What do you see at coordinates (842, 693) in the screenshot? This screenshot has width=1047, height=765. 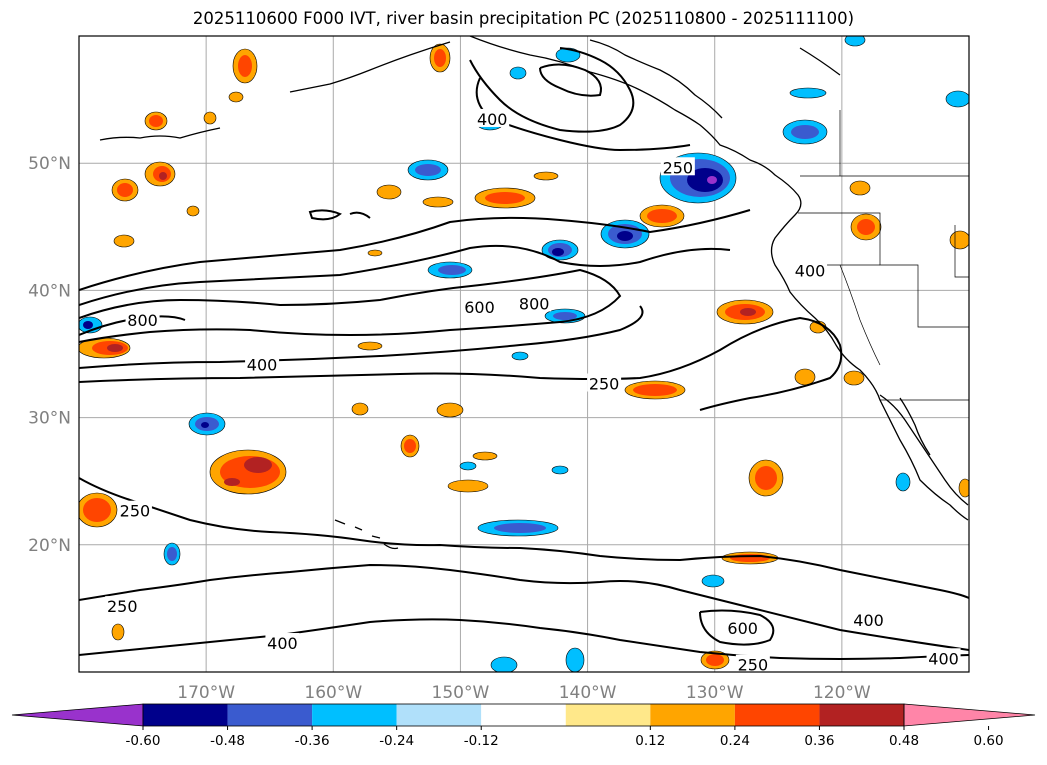 I see `lon-label: 120°W` at bounding box center [842, 693].